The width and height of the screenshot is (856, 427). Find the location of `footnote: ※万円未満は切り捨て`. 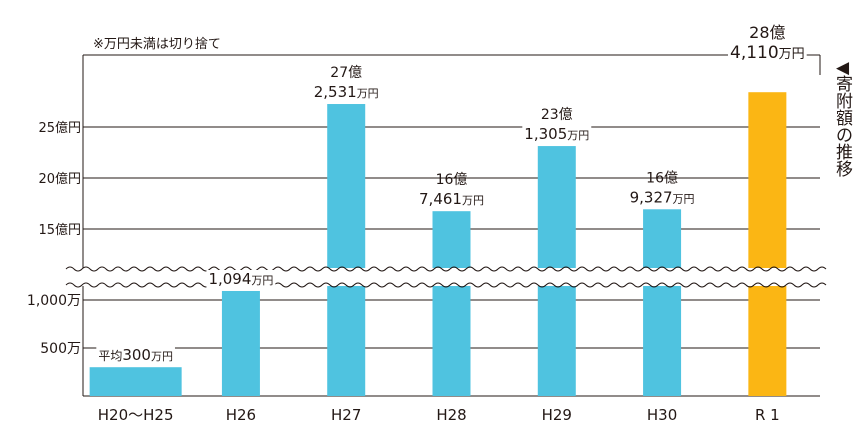

footnote: ※万円未満は切り捨て is located at coordinates (157, 44).